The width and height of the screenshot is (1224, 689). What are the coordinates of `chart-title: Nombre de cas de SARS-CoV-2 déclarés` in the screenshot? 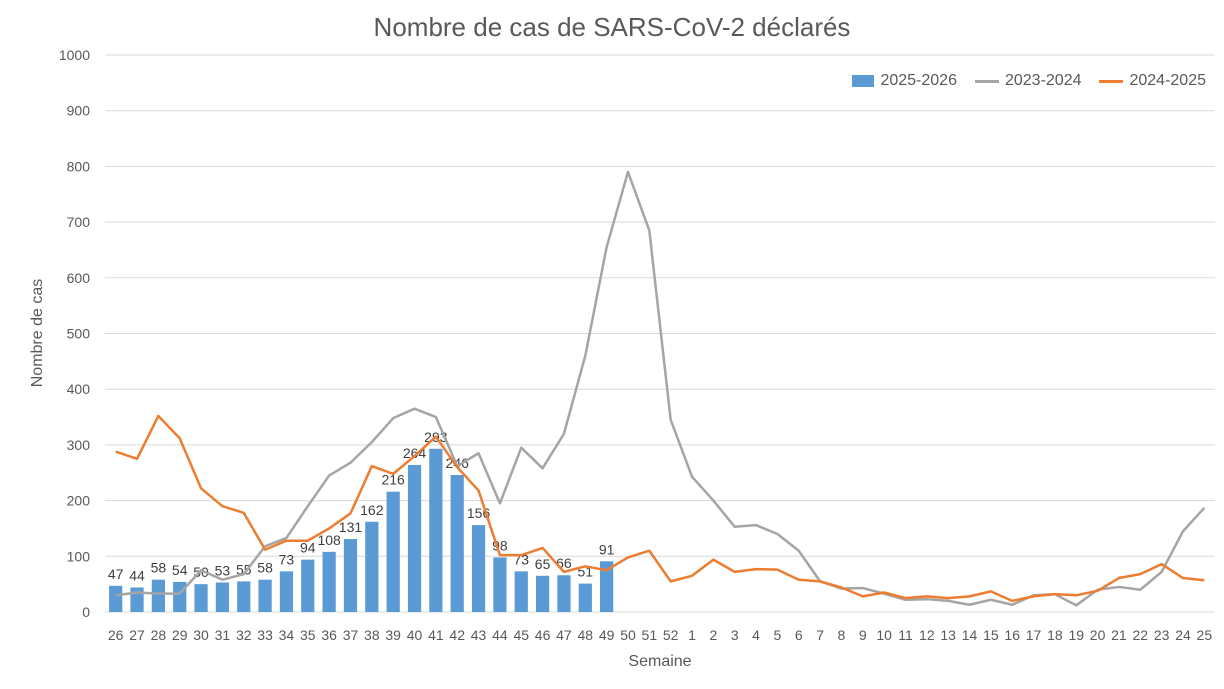 It's located at (612, 27).